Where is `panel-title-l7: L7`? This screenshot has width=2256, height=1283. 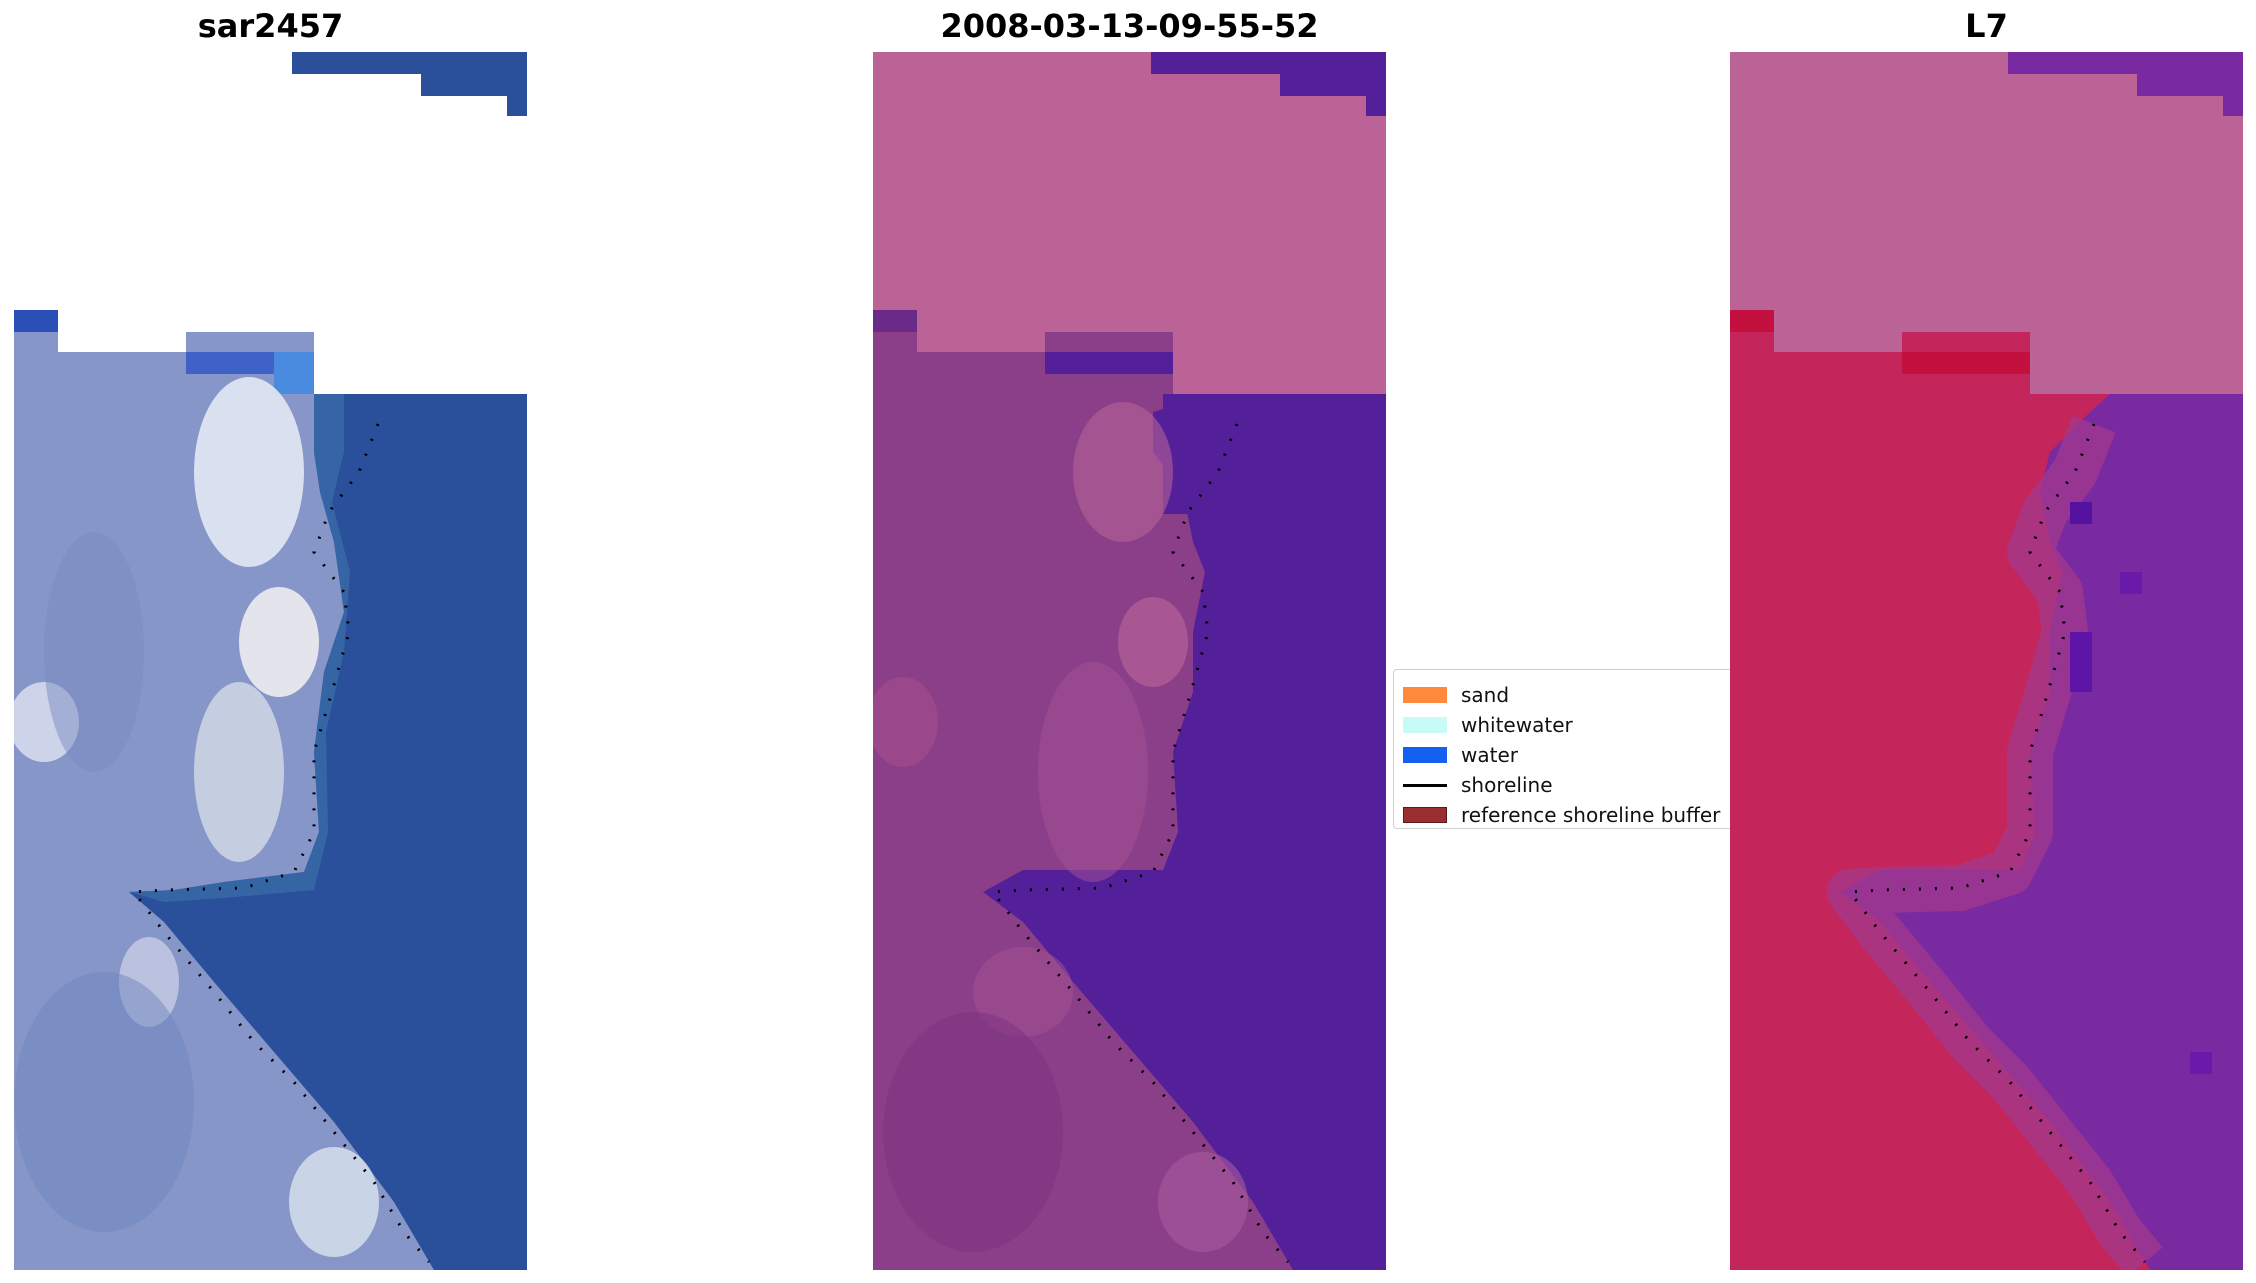
panel-title-l7: L7 is located at coordinates (1986, 26).